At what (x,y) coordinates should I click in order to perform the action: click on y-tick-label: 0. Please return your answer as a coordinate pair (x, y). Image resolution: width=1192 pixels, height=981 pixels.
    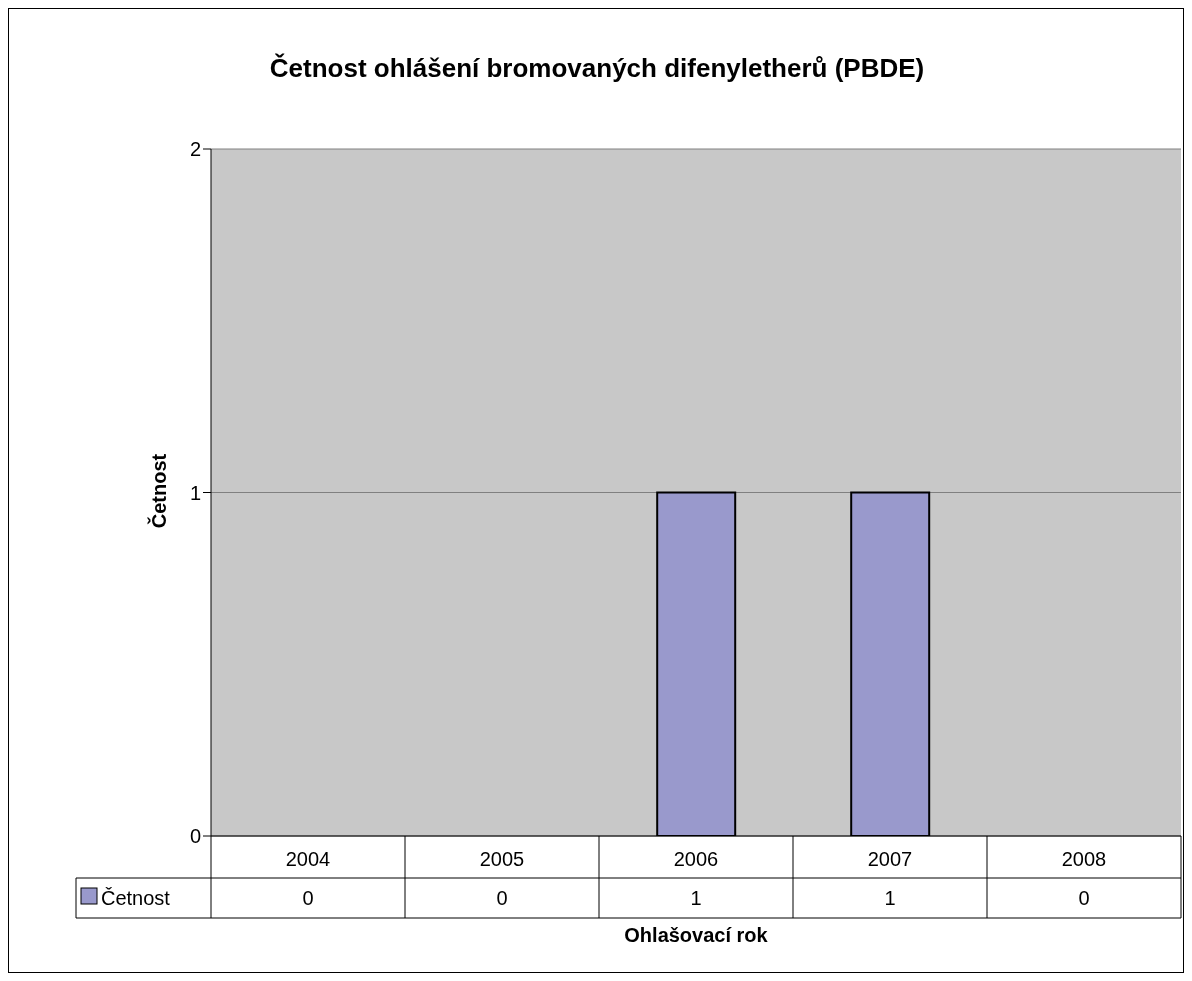
    Looking at the image, I should click on (195, 836).